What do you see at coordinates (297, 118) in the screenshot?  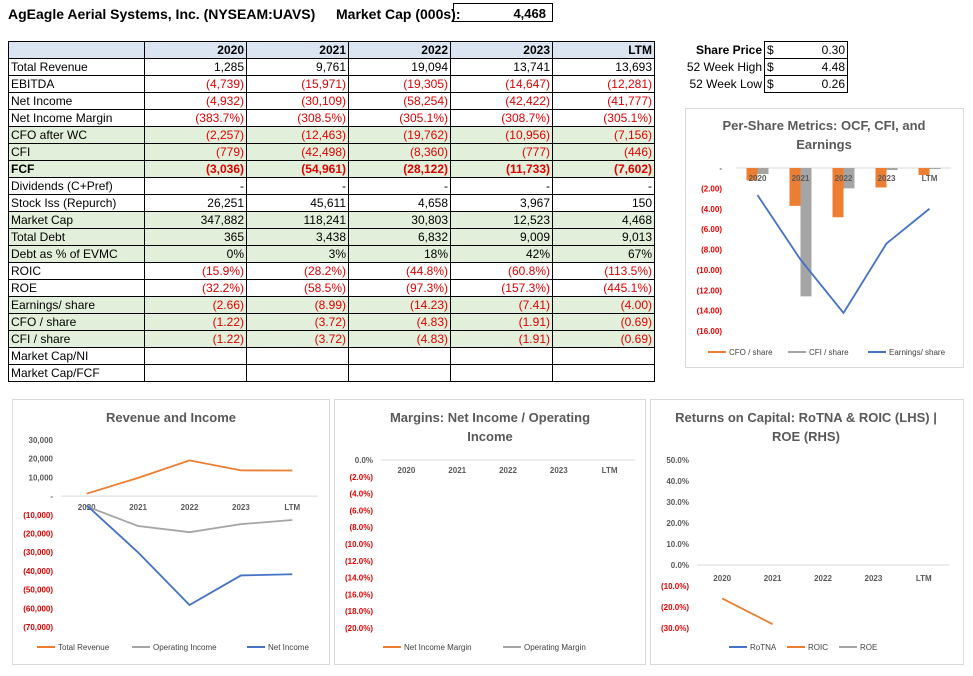 I see `table-cell: (308.5%)` at bounding box center [297, 118].